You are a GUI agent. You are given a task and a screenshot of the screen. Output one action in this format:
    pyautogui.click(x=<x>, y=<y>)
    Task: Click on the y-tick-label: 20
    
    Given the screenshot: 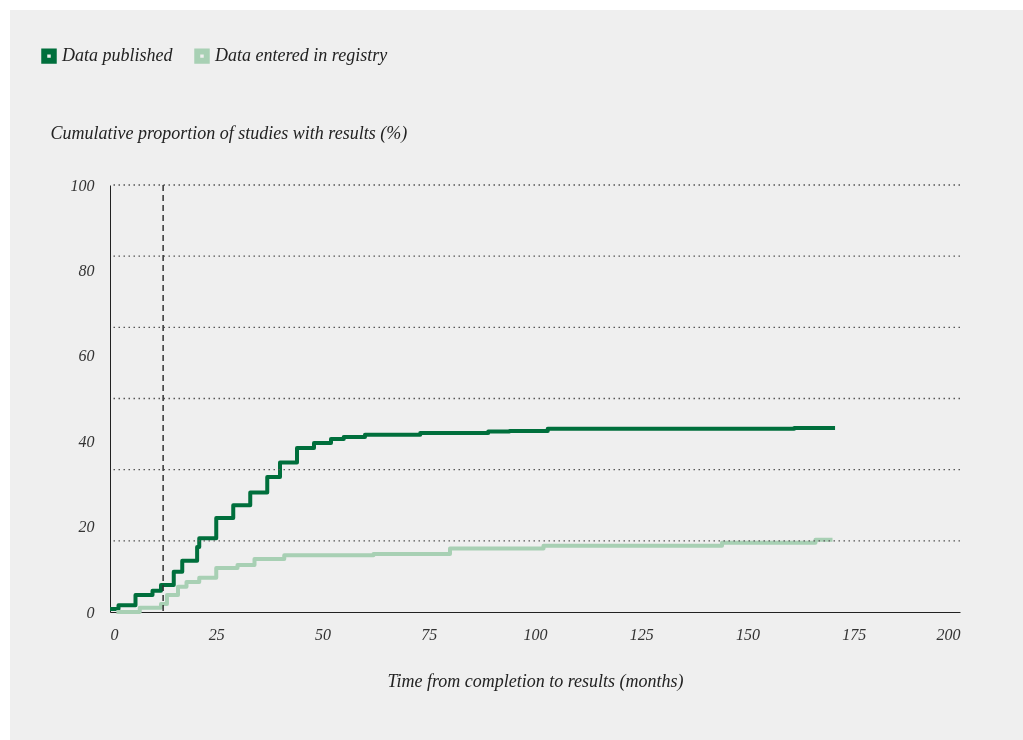 What is the action you would take?
    pyautogui.click(x=86, y=527)
    